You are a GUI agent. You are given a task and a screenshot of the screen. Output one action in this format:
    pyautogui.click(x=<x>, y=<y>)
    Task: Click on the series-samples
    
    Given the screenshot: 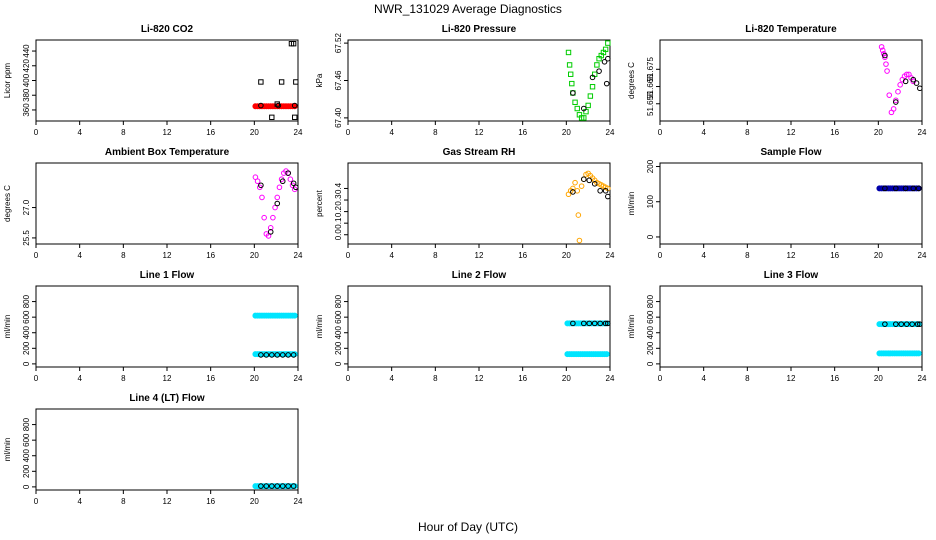 What is the action you would take?
    pyautogui.click(x=899, y=188)
    